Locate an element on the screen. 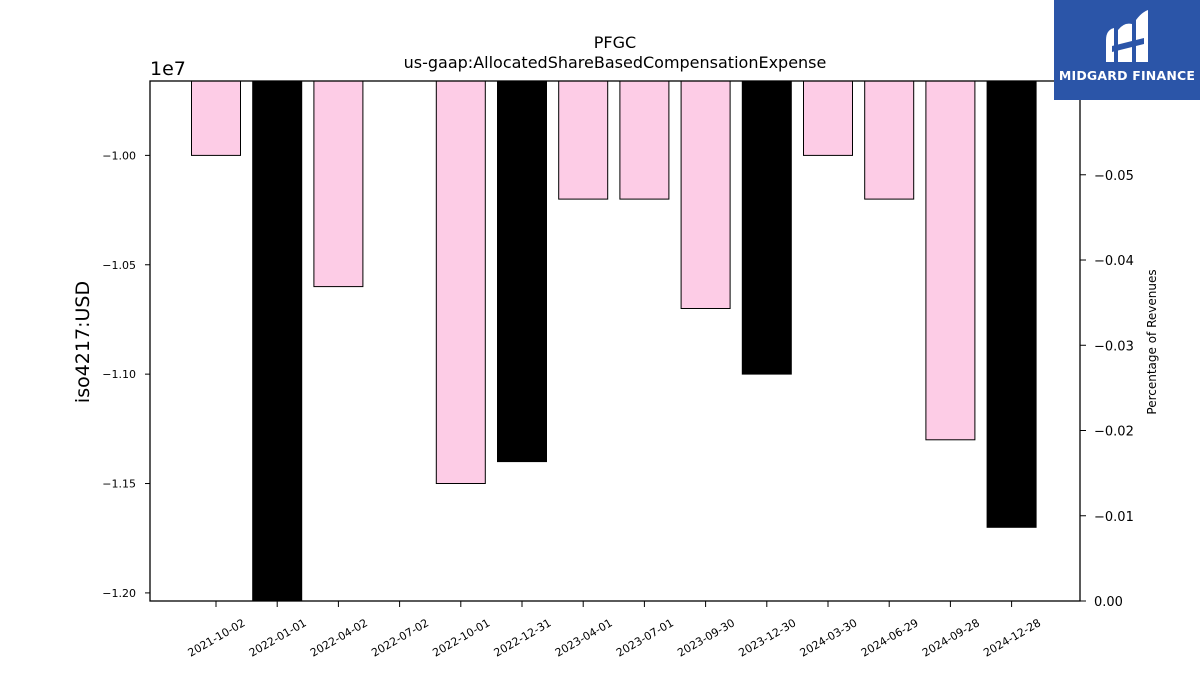 This screenshot has height=675, width=1200. x-tick-label: 2023-04-01 is located at coordinates (584, 637).